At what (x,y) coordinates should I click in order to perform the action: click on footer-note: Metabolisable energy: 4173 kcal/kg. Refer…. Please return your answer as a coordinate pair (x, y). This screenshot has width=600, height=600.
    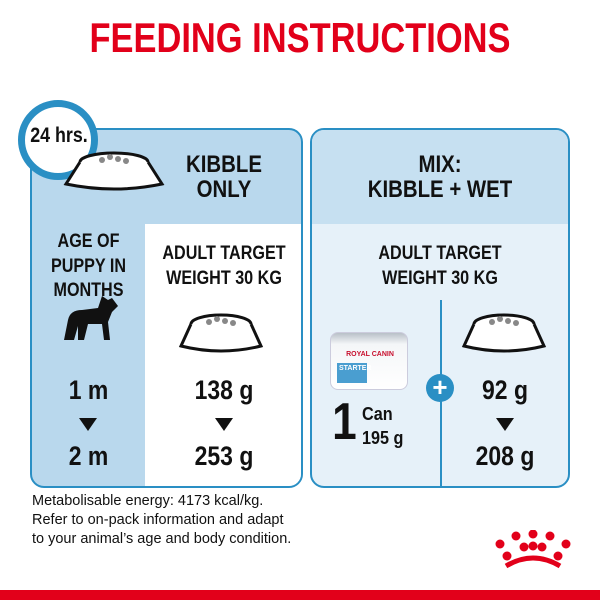
    Looking at the image, I should click on (162, 520).